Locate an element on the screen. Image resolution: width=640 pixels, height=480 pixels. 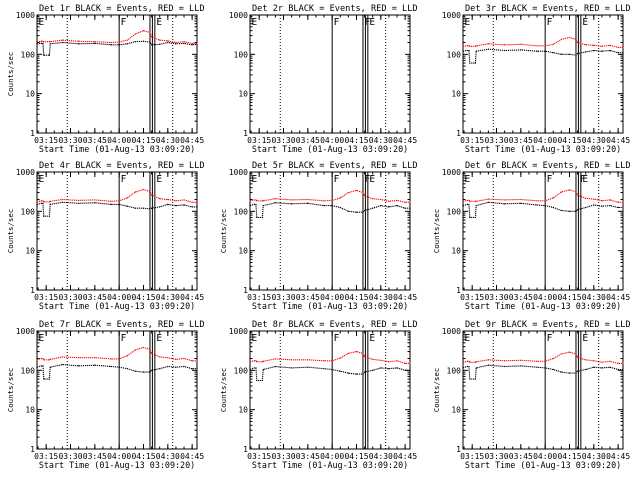
x-tick-label: 04:15 is located at coordinates (143, 456).